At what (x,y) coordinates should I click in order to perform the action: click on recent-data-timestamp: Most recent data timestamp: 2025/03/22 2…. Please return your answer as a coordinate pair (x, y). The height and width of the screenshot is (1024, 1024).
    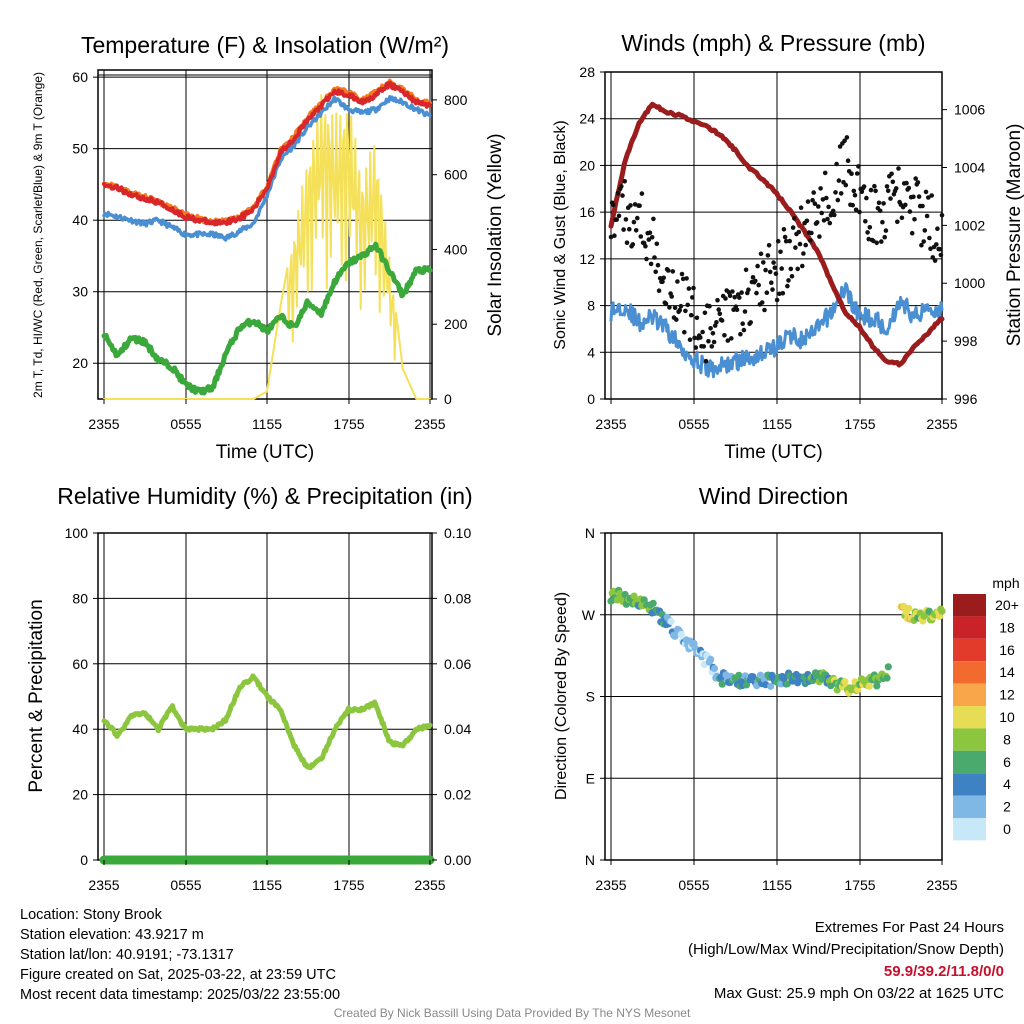
    Looking at the image, I should click on (180, 995).